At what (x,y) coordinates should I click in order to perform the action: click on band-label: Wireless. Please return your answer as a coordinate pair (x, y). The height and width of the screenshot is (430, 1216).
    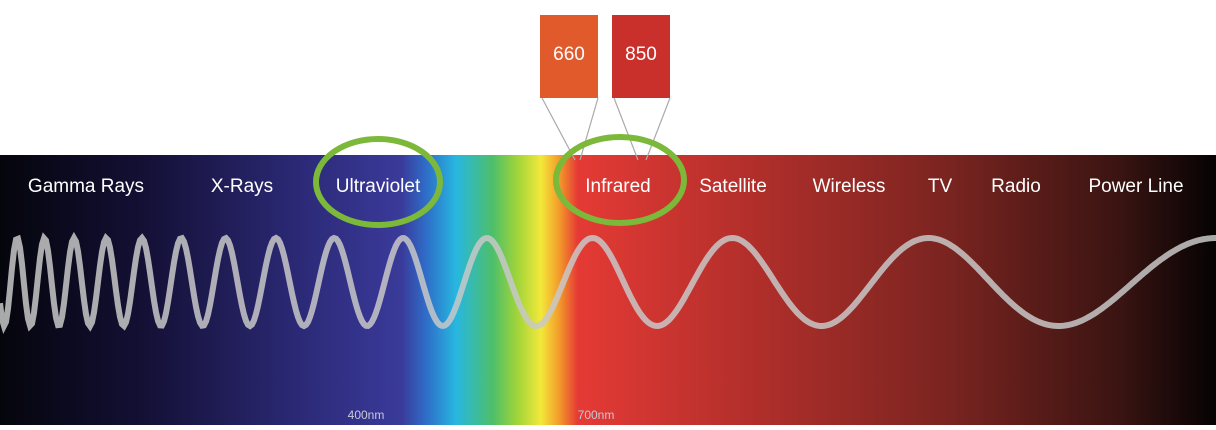
    Looking at the image, I should click on (849, 186).